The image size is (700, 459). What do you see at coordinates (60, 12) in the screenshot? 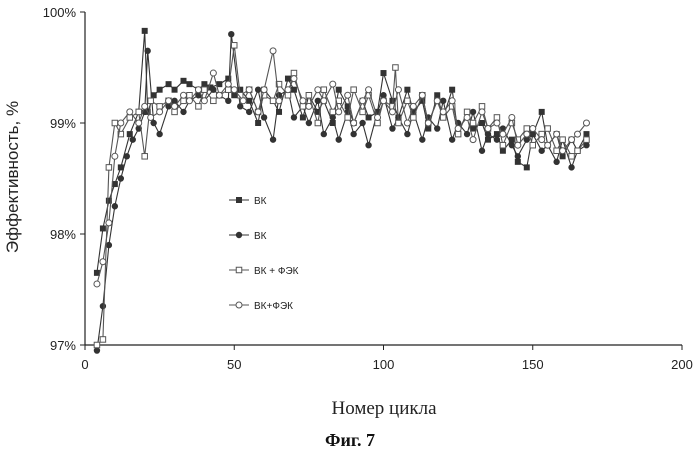
I see `y-tick-label: 100%` at bounding box center [60, 12].